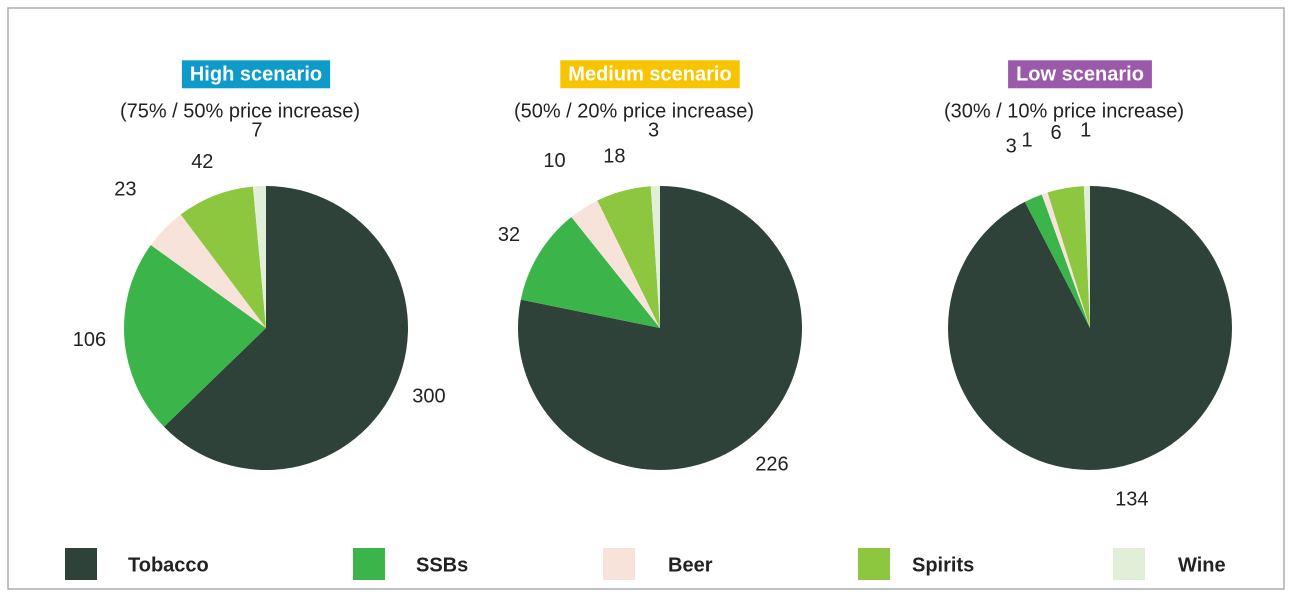 The width and height of the screenshot is (1292, 597). What do you see at coordinates (168, 565) in the screenshot?
I see `legend-label: Tobacco` at bounding box center [168, 565].